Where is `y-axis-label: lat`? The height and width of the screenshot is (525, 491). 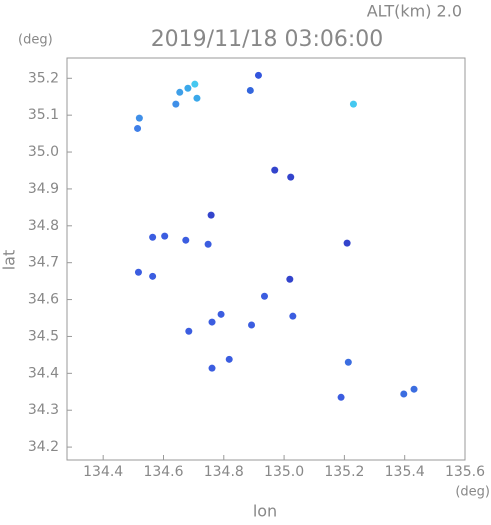 y-axis-label: lat is located at coordinates (9, 260).